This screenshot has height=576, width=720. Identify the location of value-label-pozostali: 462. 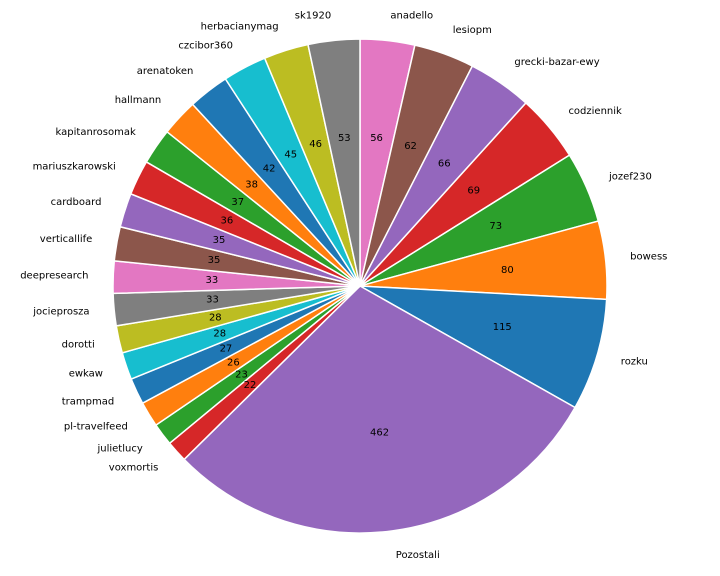
(379, 432).